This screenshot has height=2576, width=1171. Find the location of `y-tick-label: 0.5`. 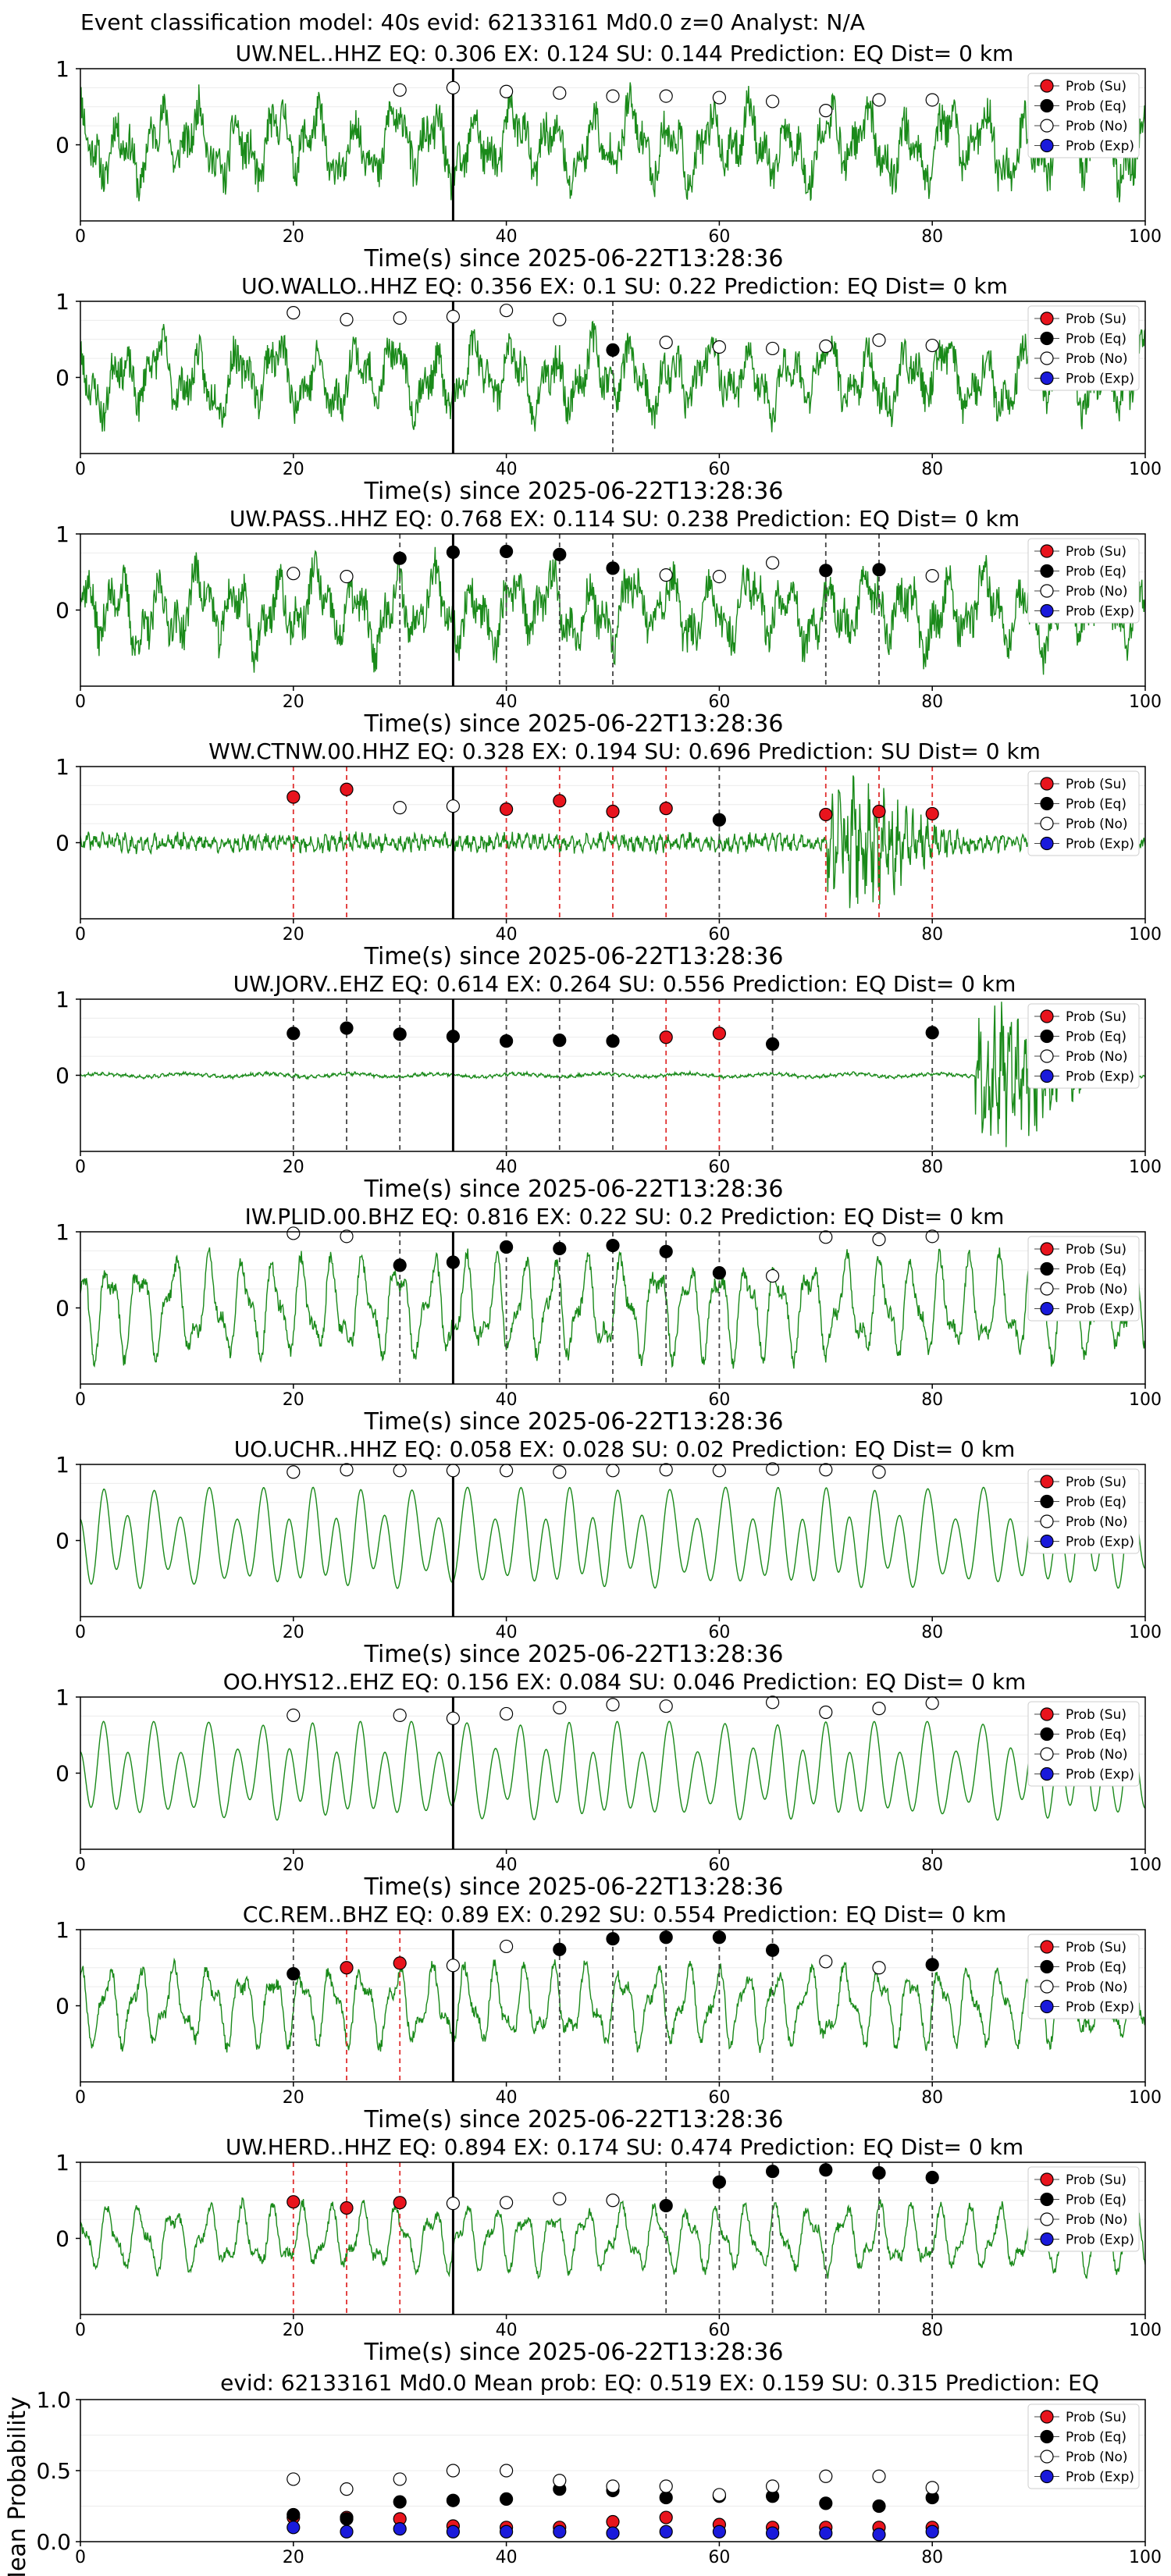

y-tick-label: 0.5 is located at coordinates (54, 2471).